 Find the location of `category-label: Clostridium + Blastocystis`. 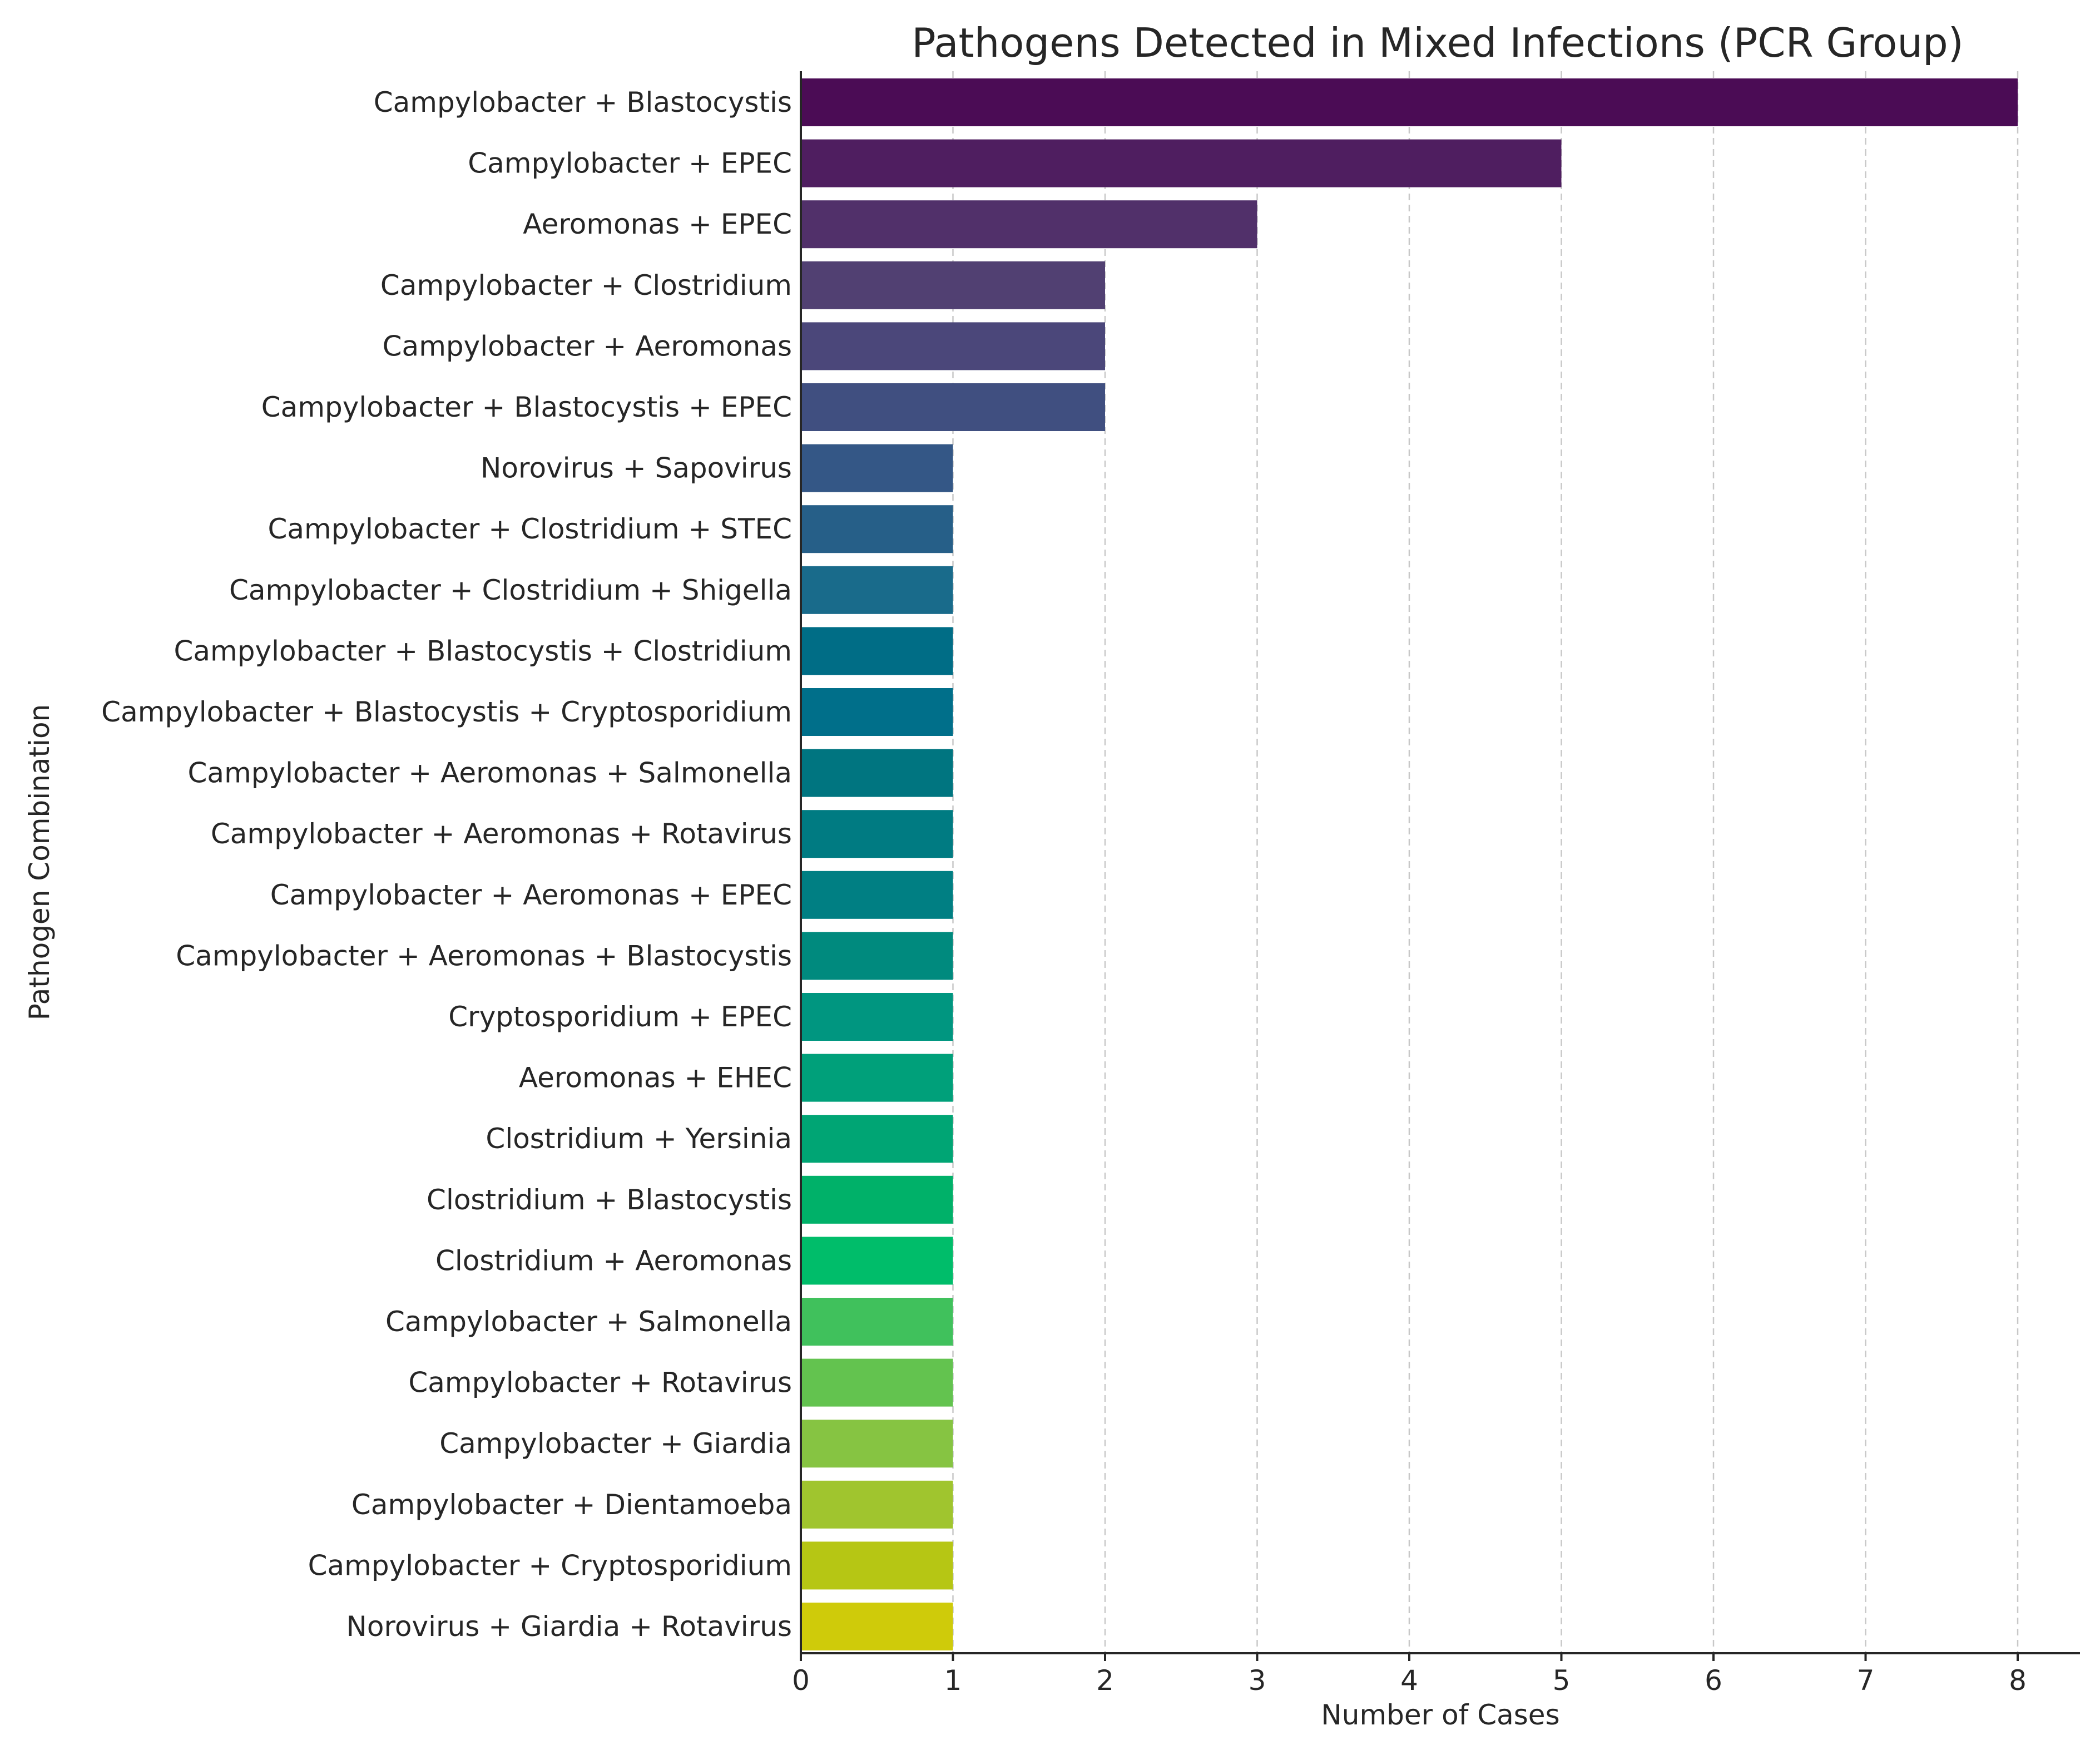

category-label: Clostridium + Blastocystis is located at coordinates (609, 1200).